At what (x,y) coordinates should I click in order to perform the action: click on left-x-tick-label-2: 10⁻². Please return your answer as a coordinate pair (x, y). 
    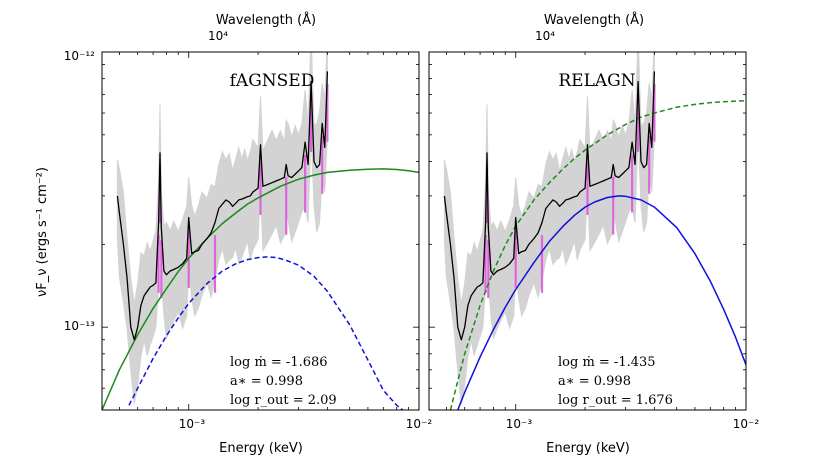
    Looking at the image, I should click on (419, 424).